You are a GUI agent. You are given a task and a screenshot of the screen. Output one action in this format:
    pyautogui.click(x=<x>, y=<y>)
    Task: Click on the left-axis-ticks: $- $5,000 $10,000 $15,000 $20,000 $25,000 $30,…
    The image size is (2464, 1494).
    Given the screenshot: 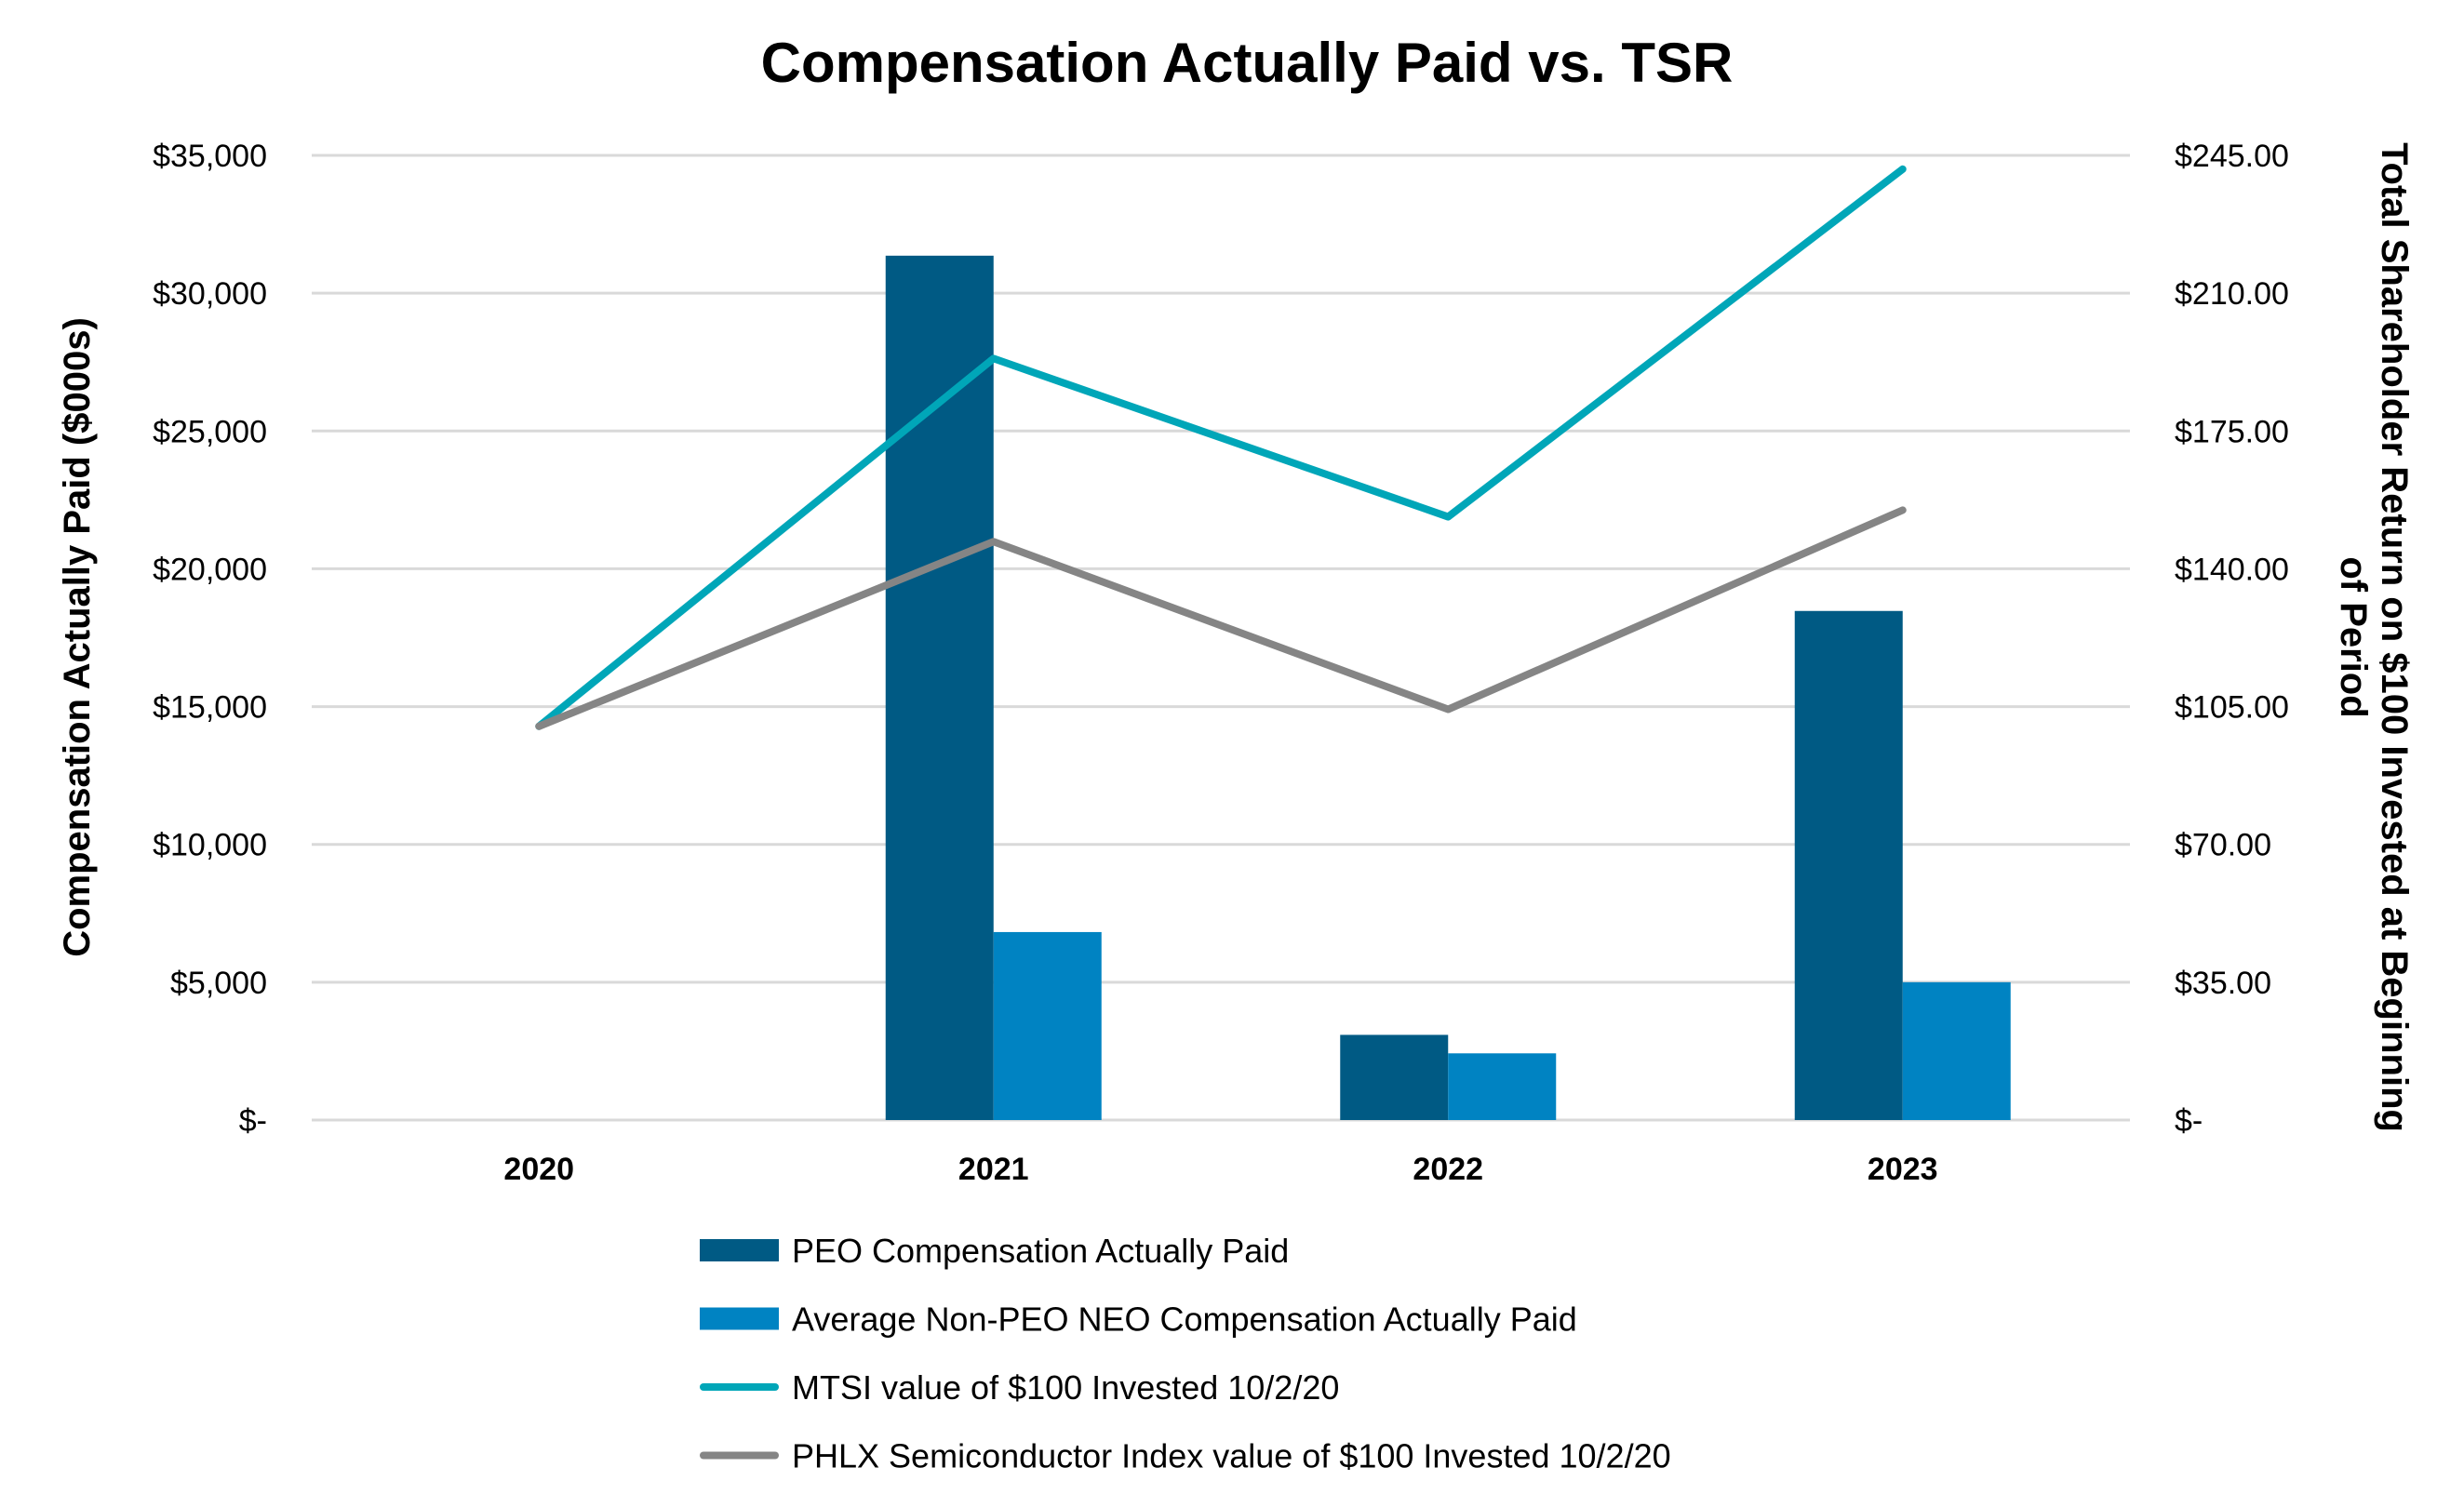 What is the action you would take?
    pyautogui.click(x=210, y=639)
    